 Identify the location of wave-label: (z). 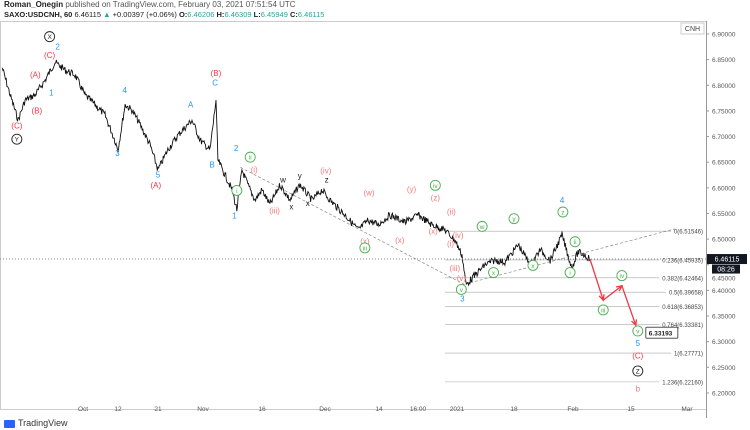
(436, 198).